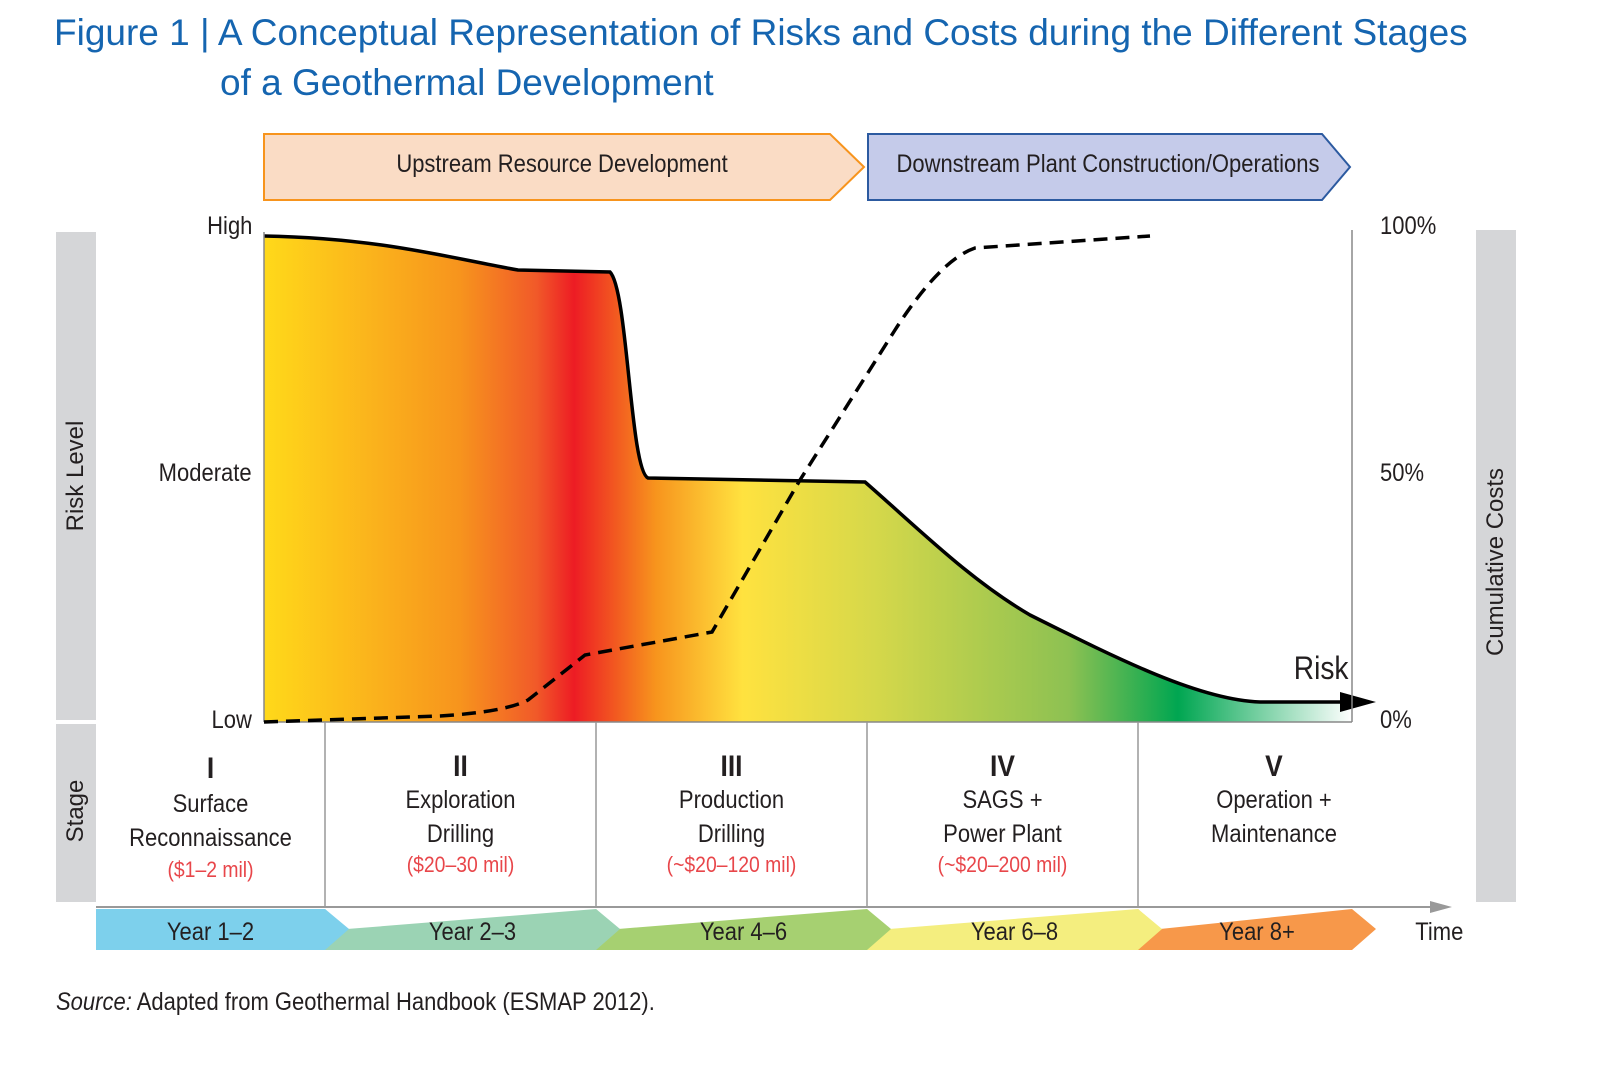 This screenshot has height=1068, width=1600. What do you see at coordinates (1002, 766) in the screenshot?
I see `stage-numeral: IV` at bounding box center [1002, 766].